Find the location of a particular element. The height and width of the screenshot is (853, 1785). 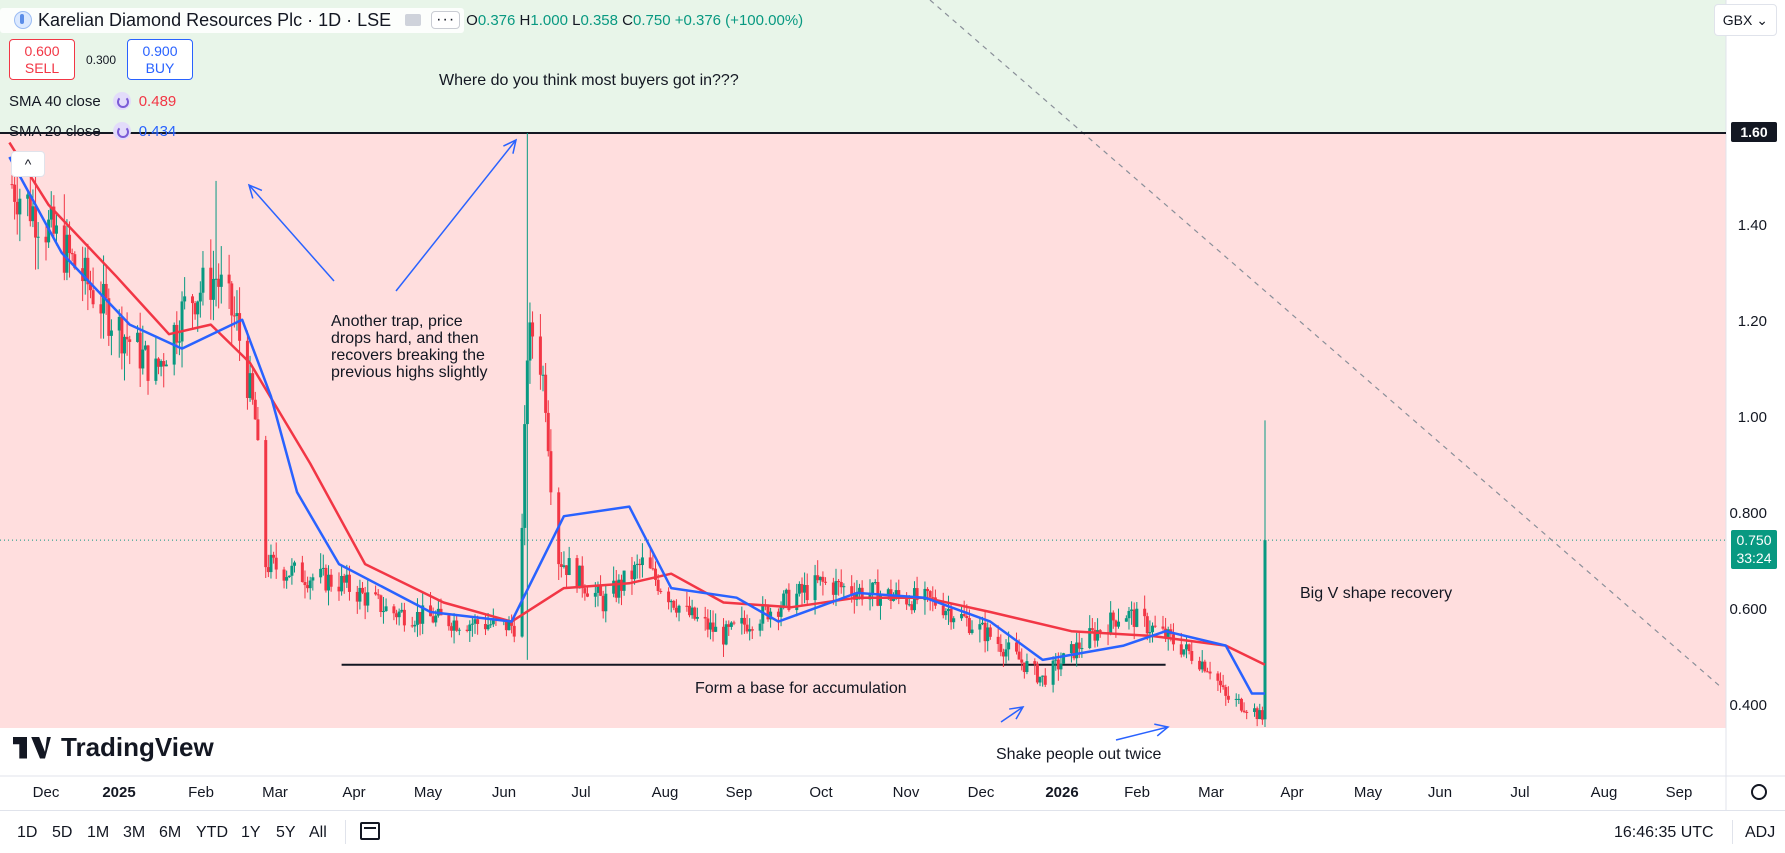

range-all-button: All is located at coordinates (318, 832).